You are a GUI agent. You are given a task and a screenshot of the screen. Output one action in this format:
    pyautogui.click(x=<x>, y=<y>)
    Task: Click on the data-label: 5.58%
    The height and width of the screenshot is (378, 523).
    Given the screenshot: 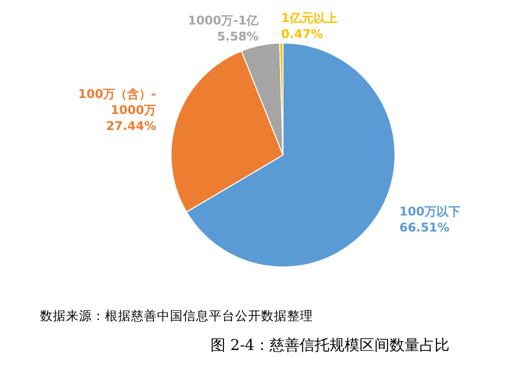 What is the action you would take?
    pyautogui.click(x=237, y=37)
    